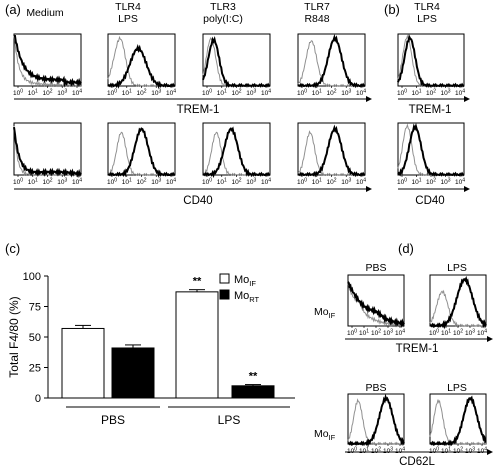 The image size is (500, 468). What do you see at coordinates (198, 110) in the screenshot?
I see `marker-a-trem1: TREM-1` at bounding box center [198, 110].